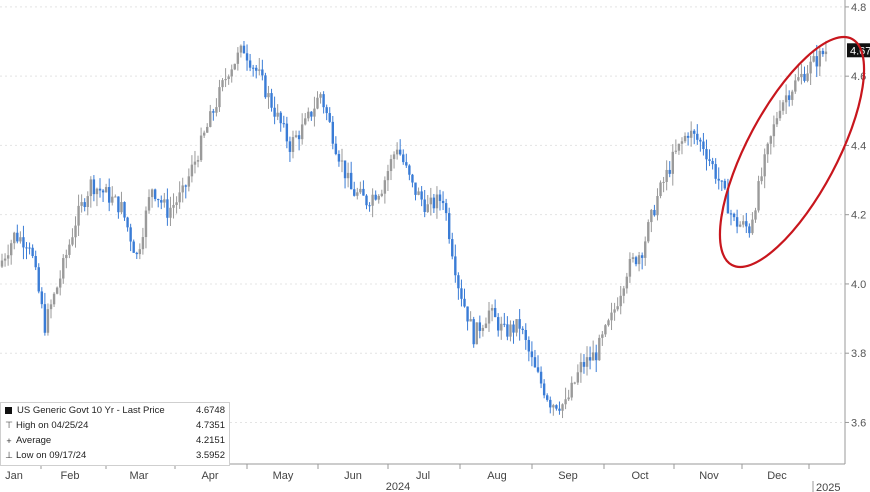  I want to click on low-marker-icon: ⊥, so click(9, 455).